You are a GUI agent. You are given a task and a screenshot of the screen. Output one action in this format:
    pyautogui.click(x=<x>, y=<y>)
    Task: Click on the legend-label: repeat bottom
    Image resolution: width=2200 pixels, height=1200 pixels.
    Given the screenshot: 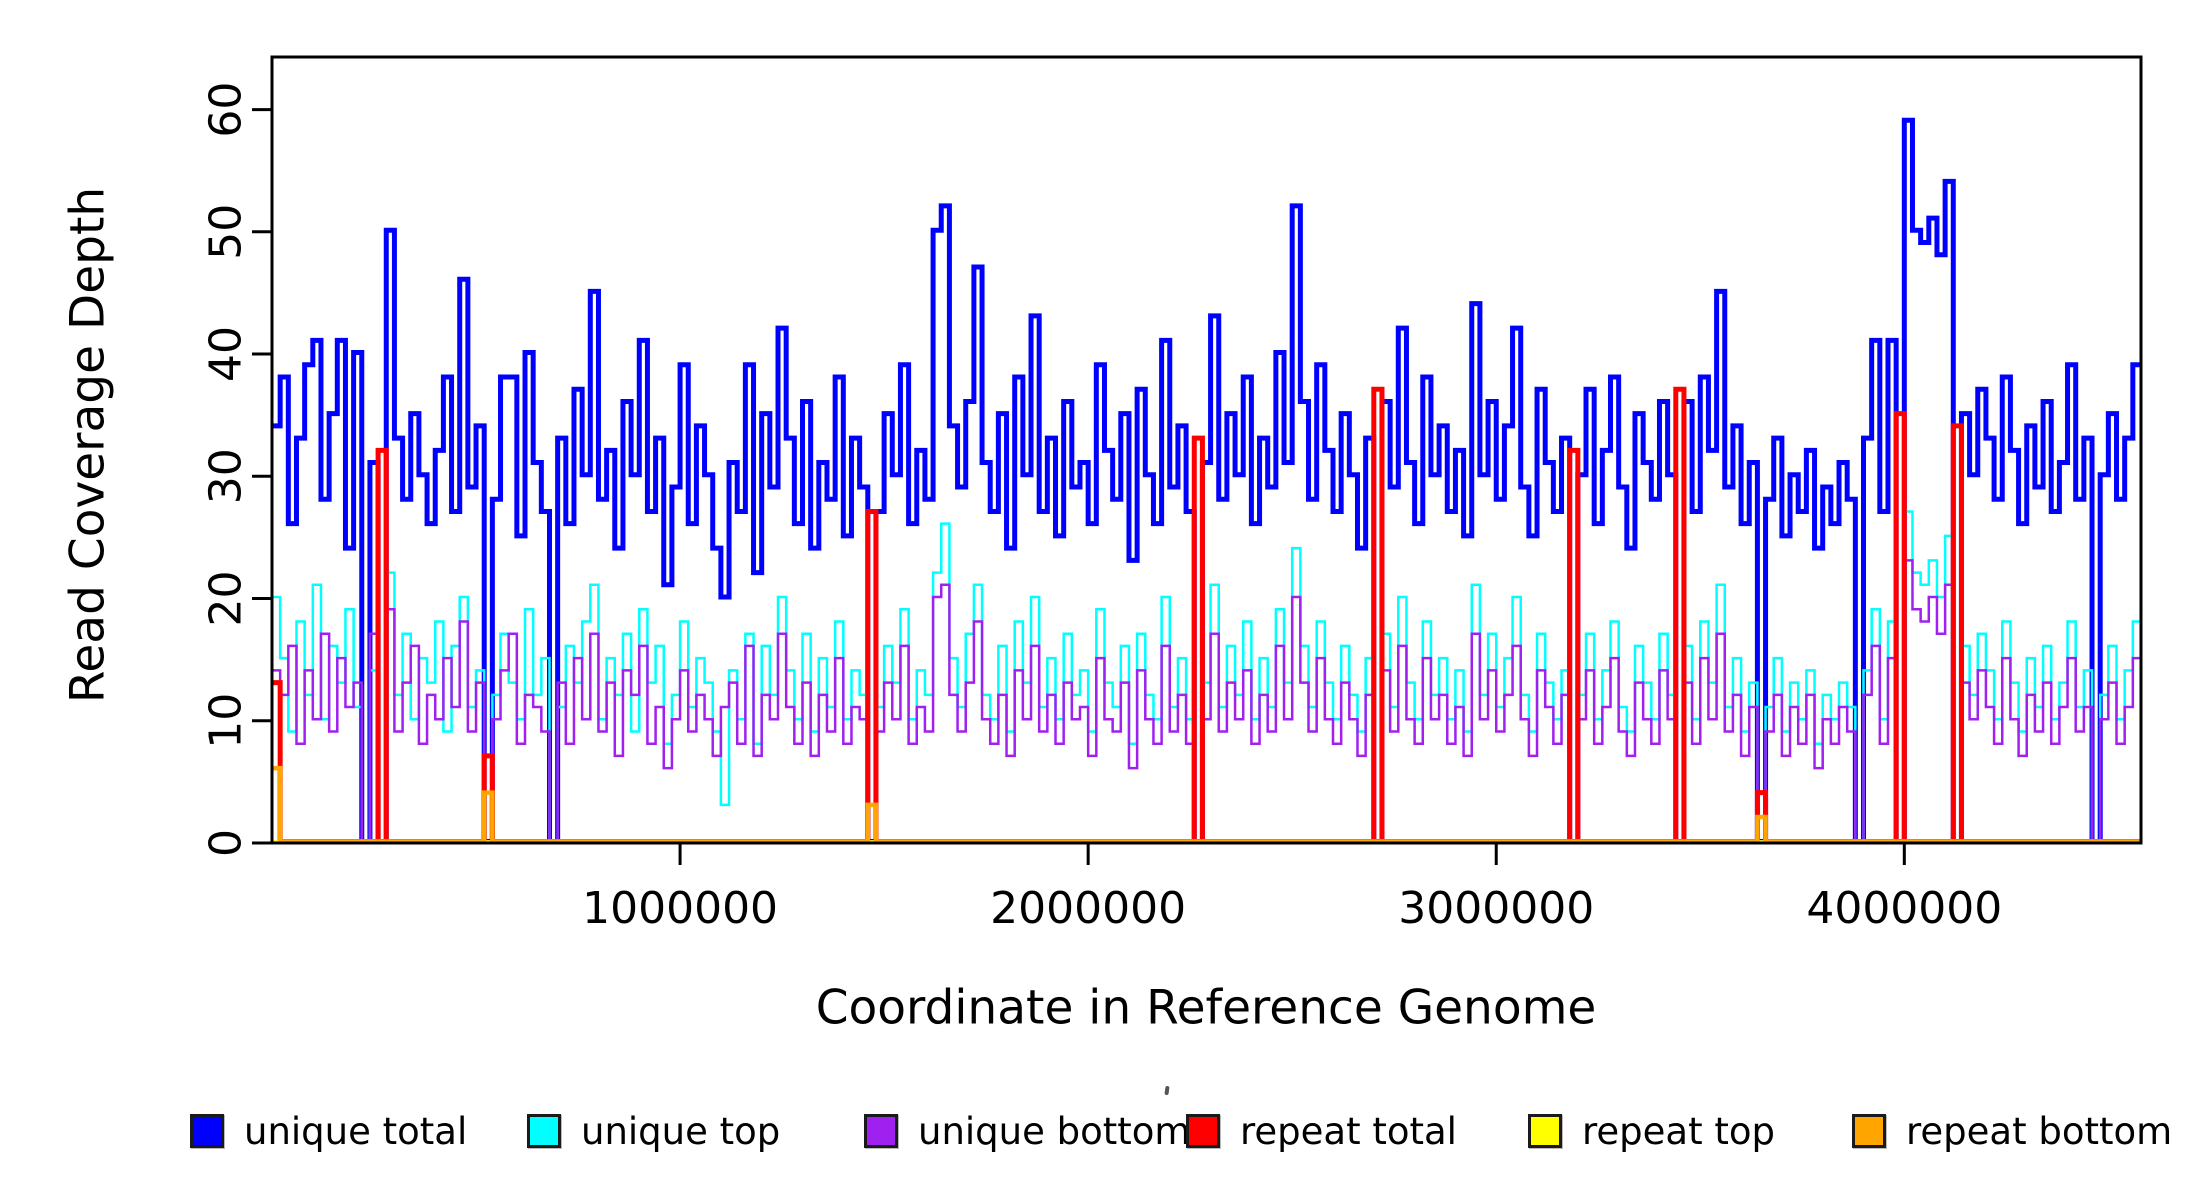 What is the action you would take?
    pyautogui.click(x=2039, y=1131)
    